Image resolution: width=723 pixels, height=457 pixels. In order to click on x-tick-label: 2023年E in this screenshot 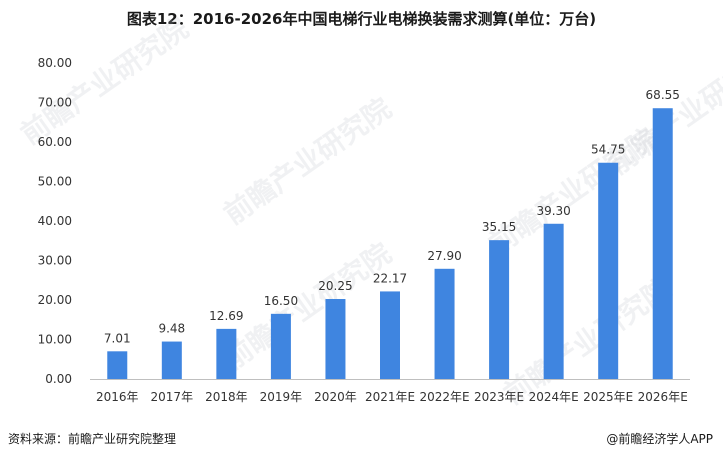, I will do `click(499, 397)`.